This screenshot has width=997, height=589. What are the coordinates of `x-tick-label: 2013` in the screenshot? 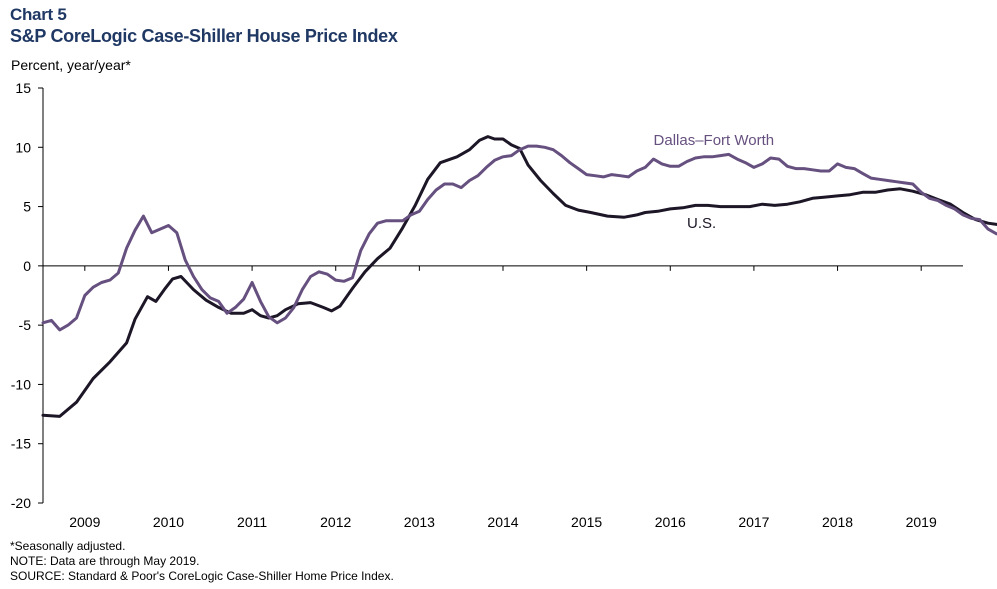 It's located at (419, 522).